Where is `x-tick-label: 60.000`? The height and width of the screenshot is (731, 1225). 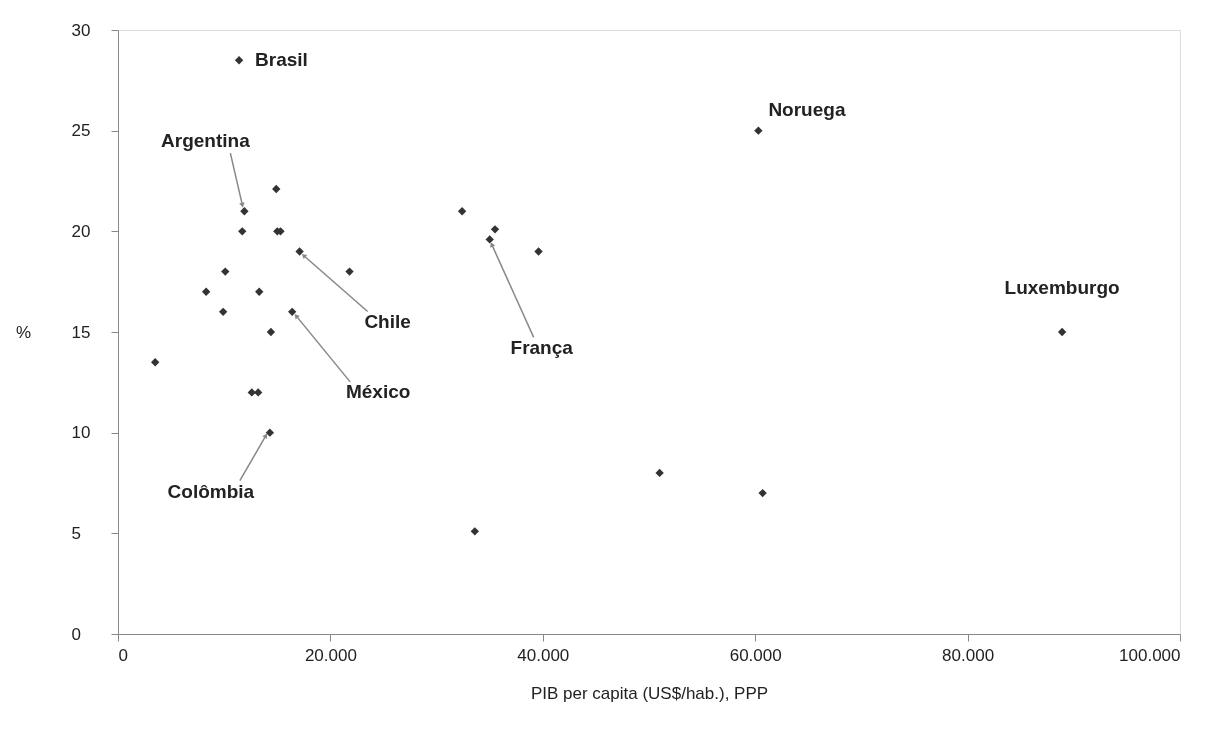
x-tick-label: 60.000 is located at coordinates (755, 655).